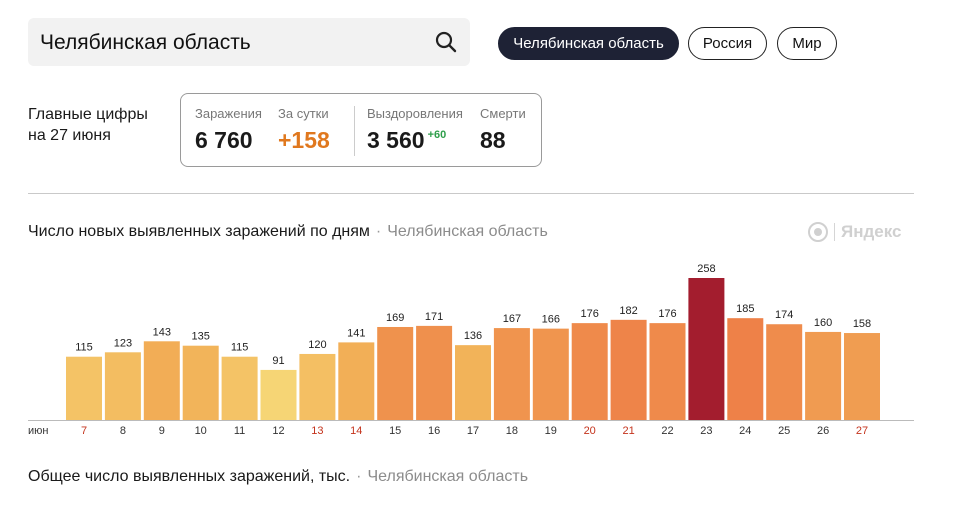 The height and width of the screenshot is (509, 960). What do you see at coordinates (434, 317) in the screenshot?
I see `bar-value-label: 171` at bounding box center [434, 317].